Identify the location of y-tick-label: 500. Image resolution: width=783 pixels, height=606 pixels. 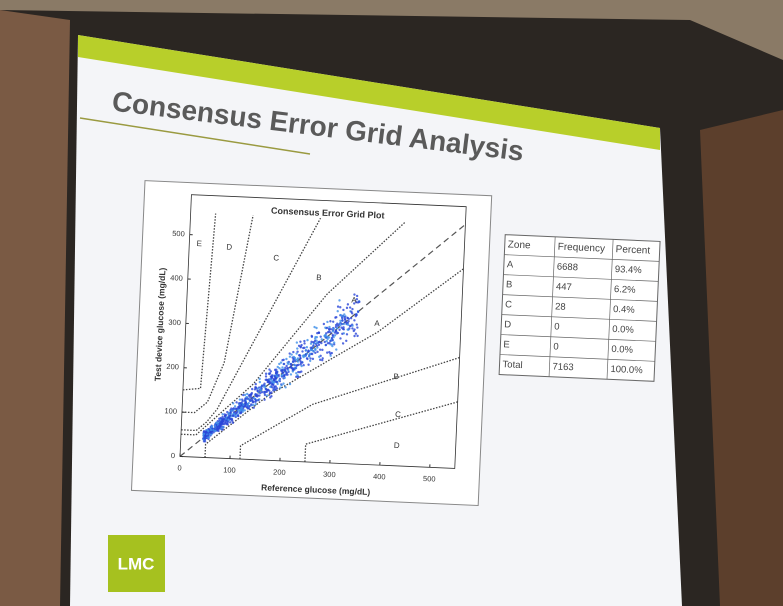
(178, 234).